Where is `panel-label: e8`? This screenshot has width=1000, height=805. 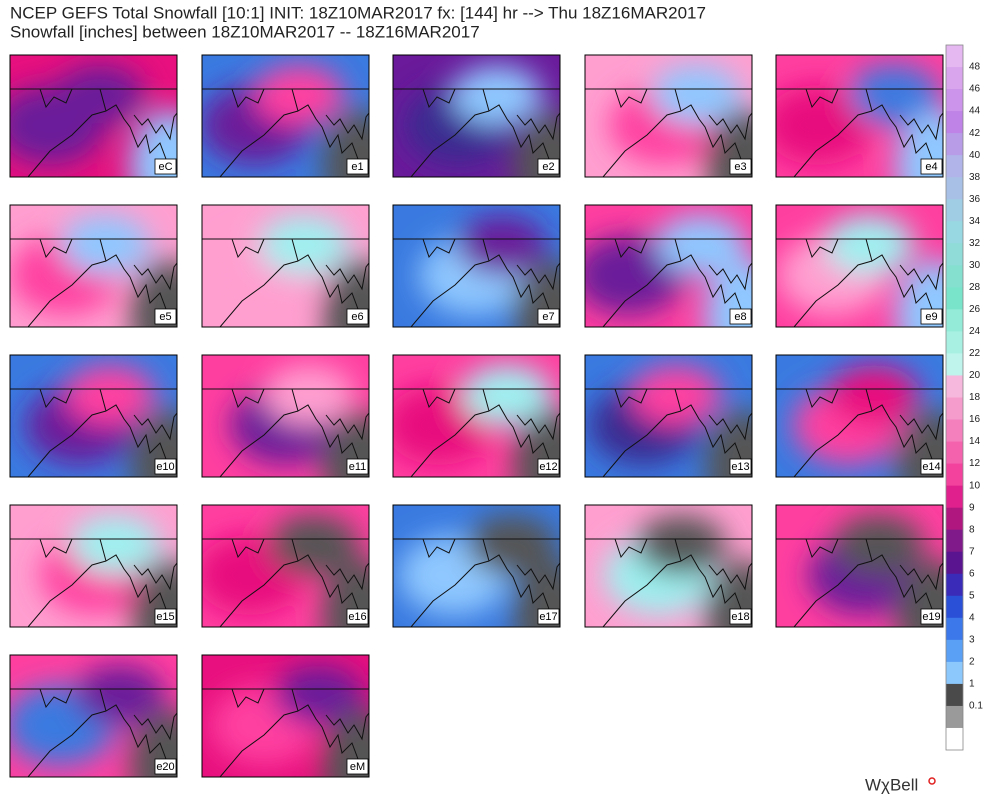
panel-label: e8 is located at coordinates (740, 317).